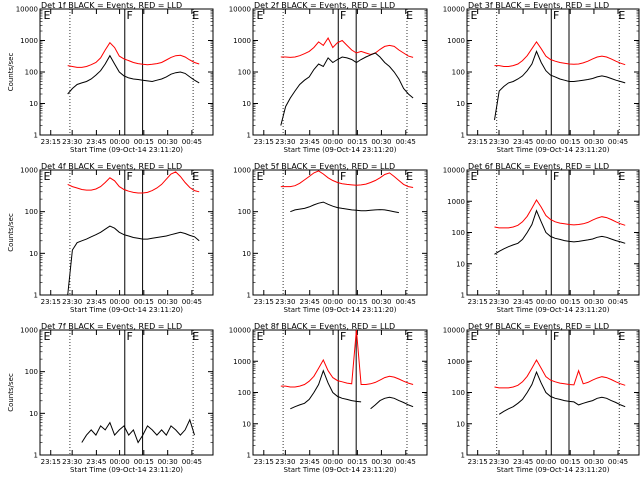  What do you see at coordinates (357, 462) in the screenshot?
I see `panel-8-xlabel-4: 00:15` at bounding box center [357, 462].